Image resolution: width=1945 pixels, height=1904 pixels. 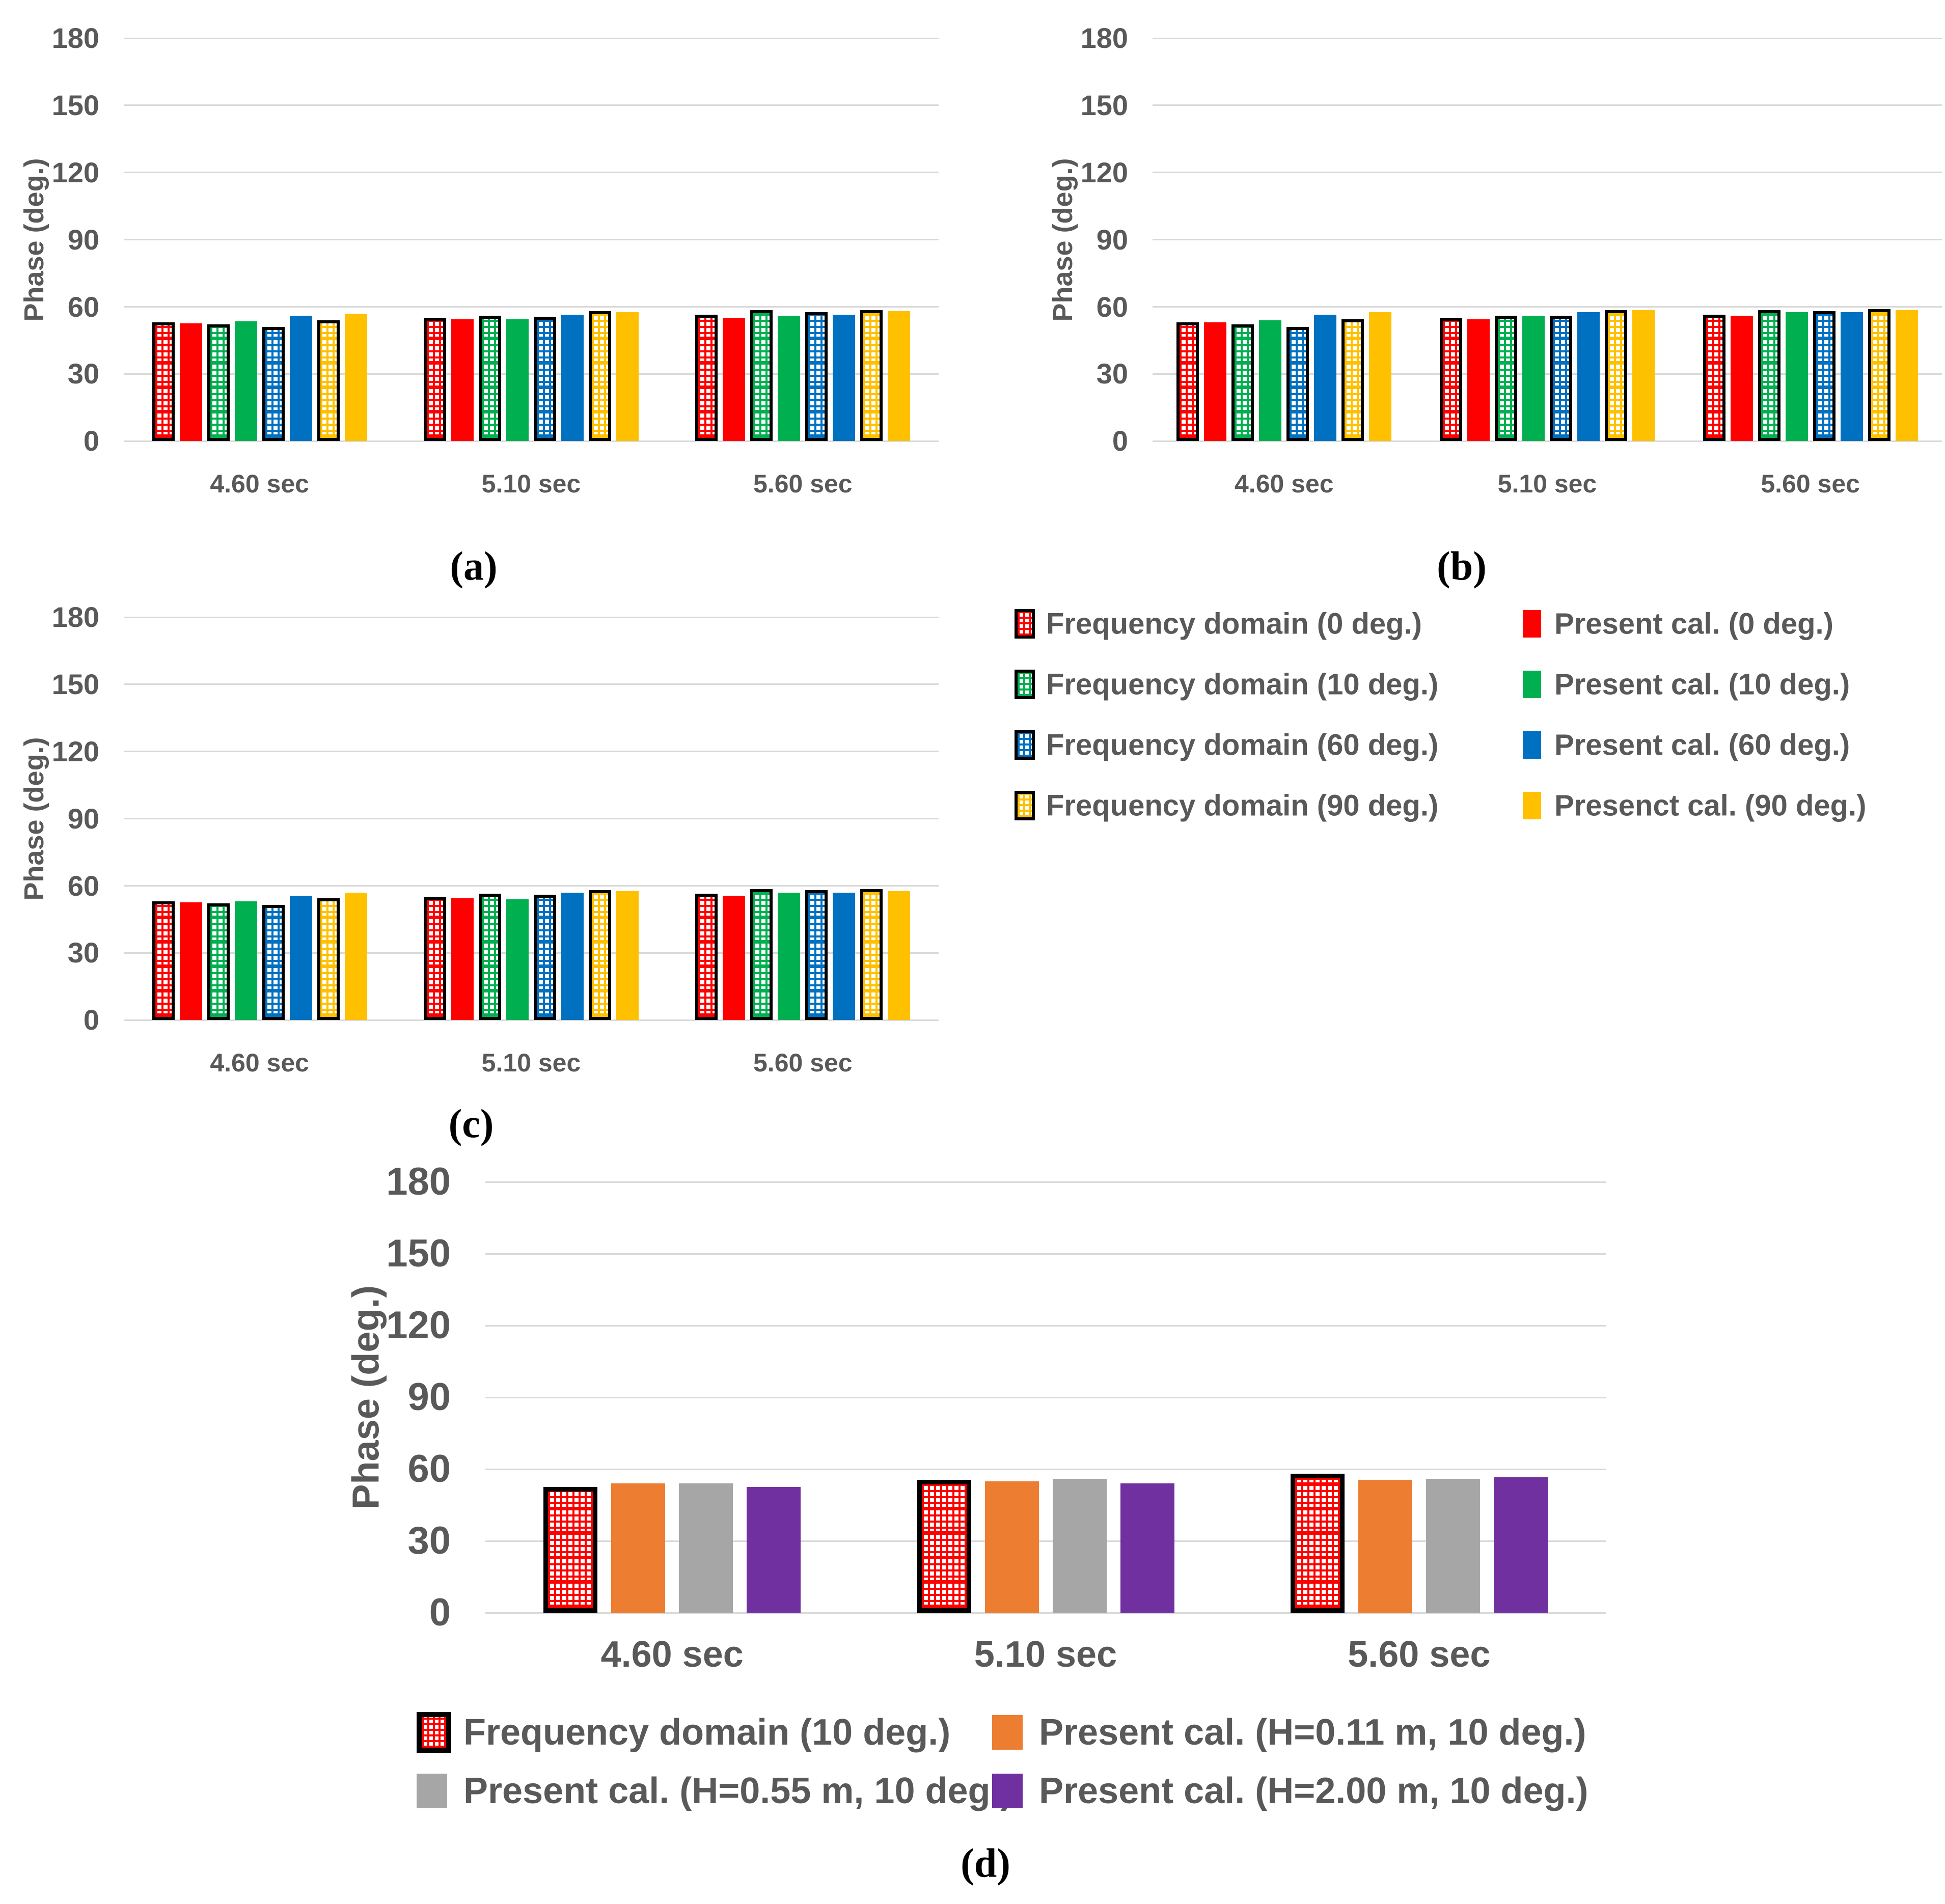 I want to click on legend-item-label: Frequency domain (0 deg.), so click(x=1234, y=624).